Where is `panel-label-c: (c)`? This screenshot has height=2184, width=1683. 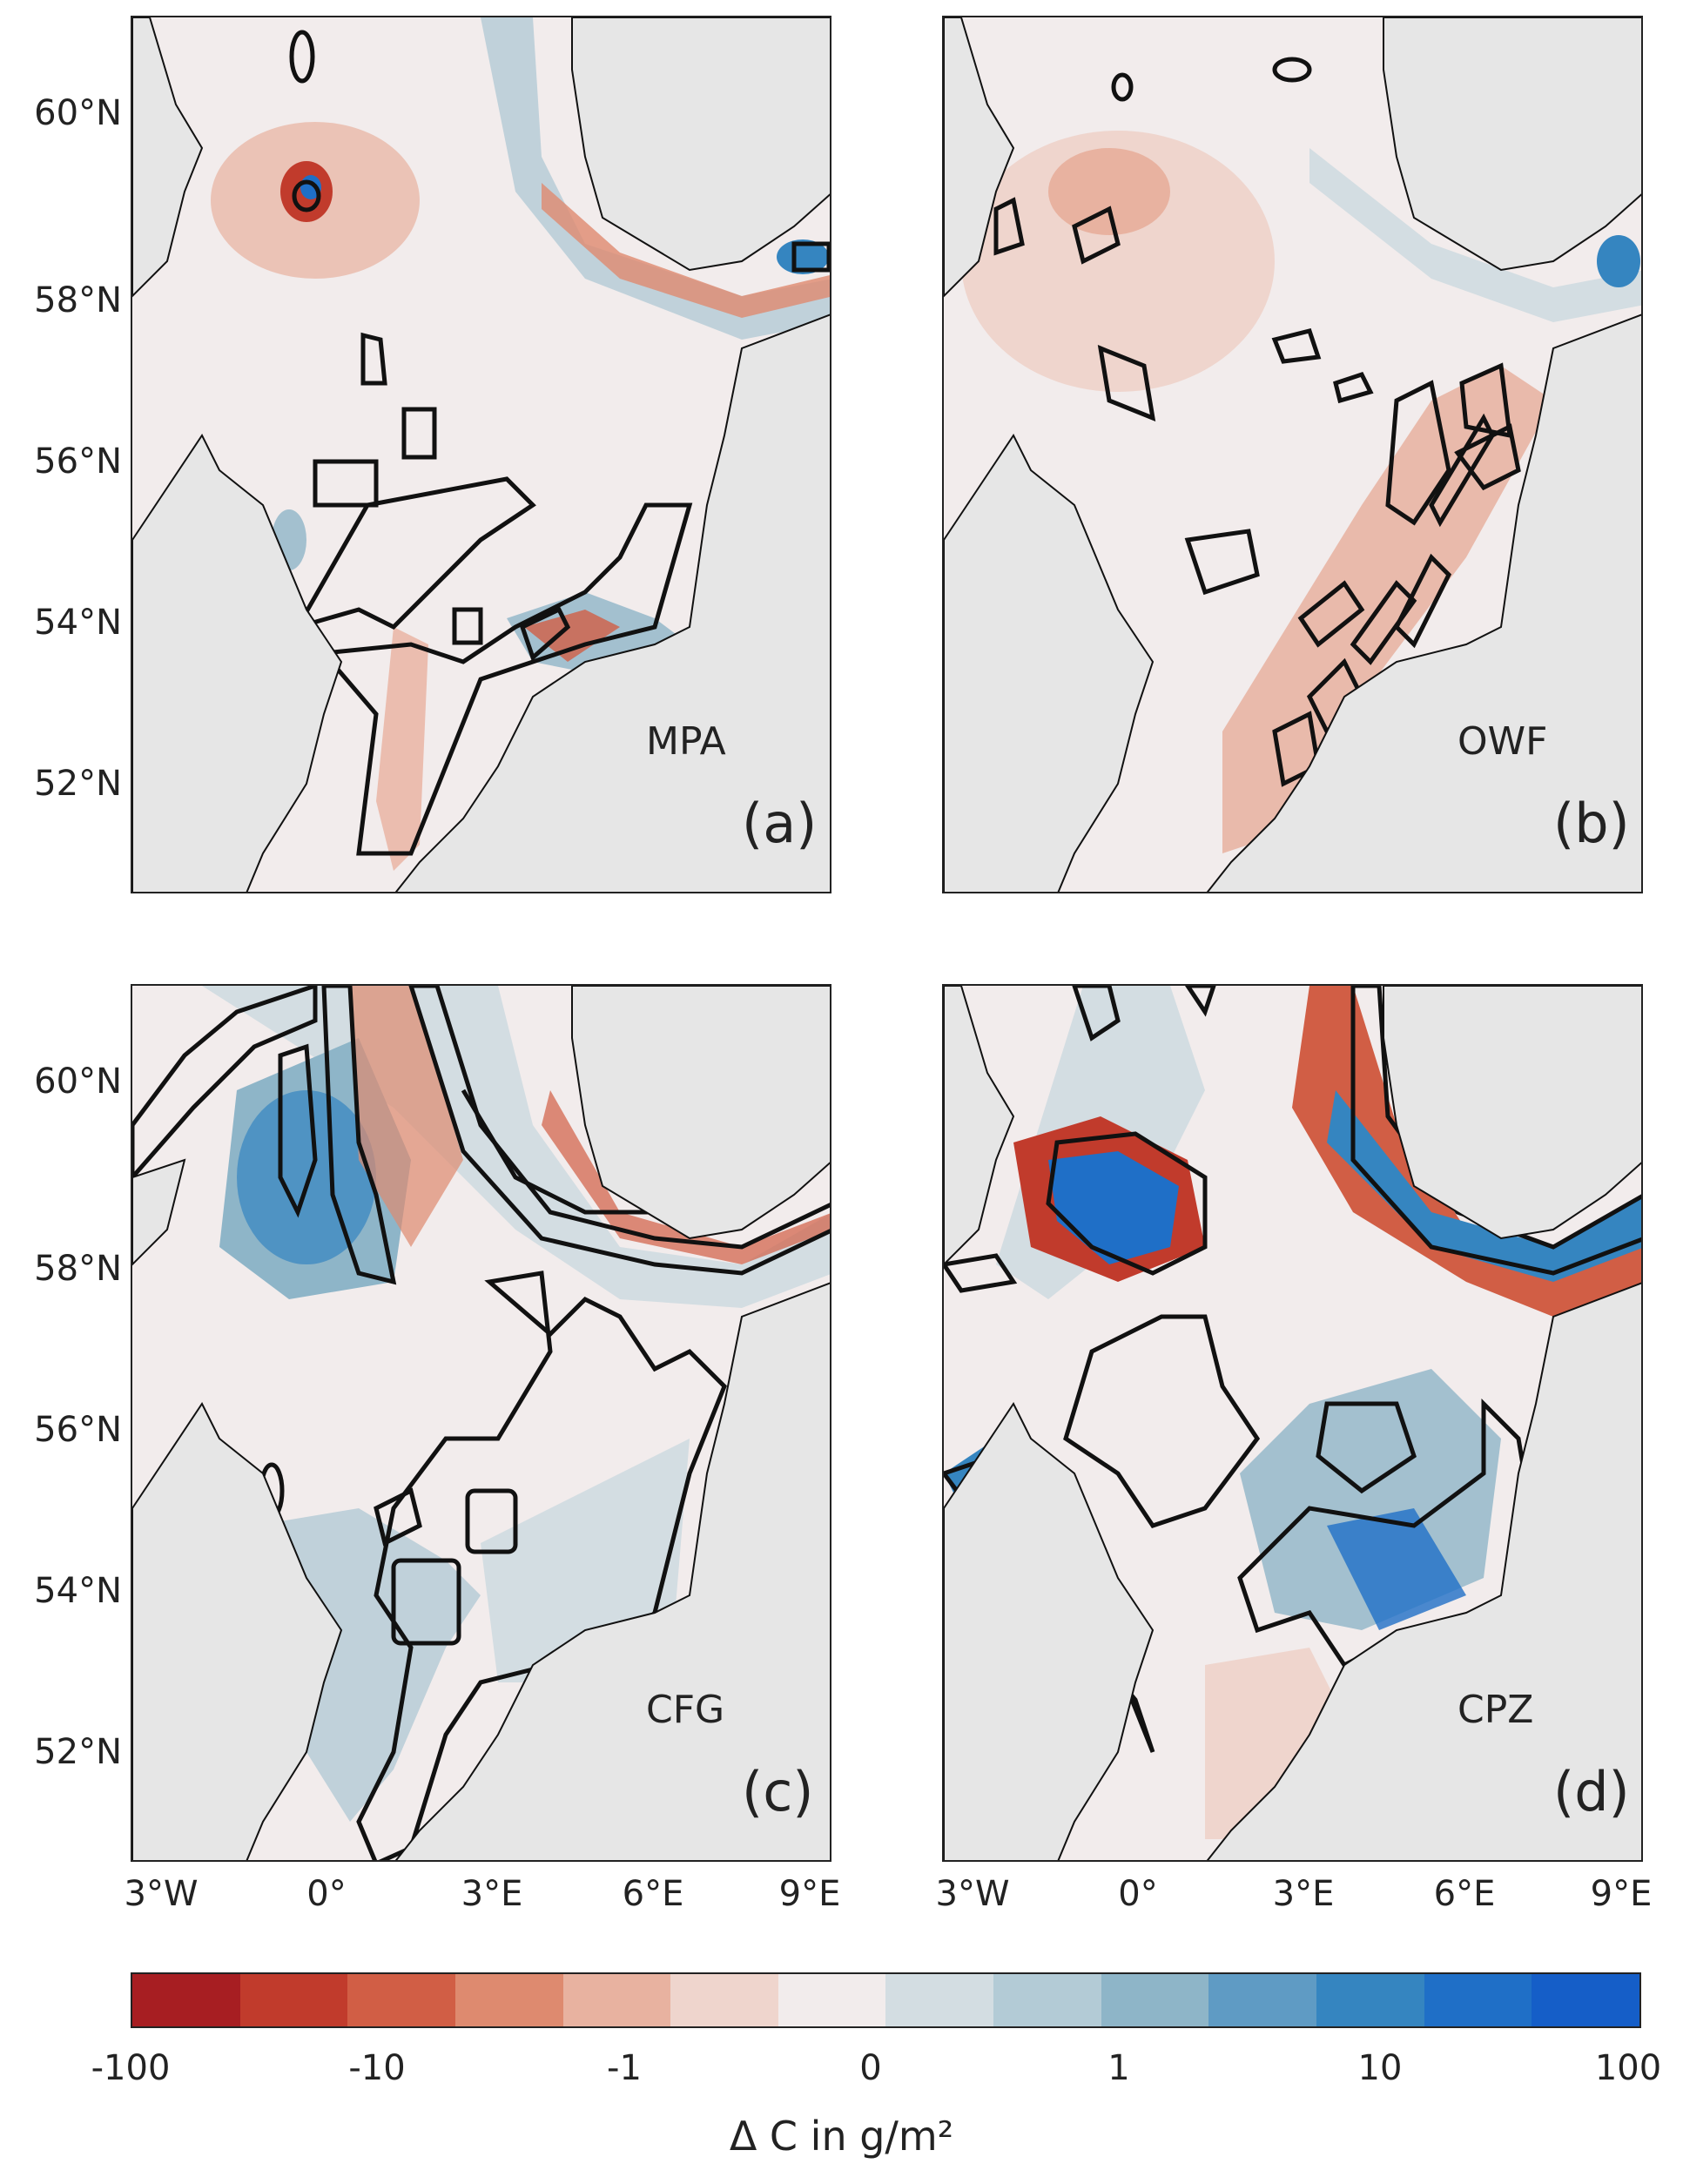
panel-label-c: (c) is located at coordinates (778, 1791).